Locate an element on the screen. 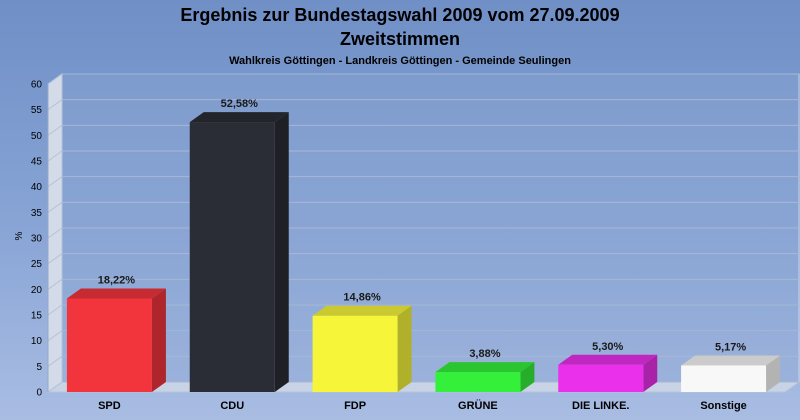  y-tick-label: 5 is located at coordinates (39, 367).